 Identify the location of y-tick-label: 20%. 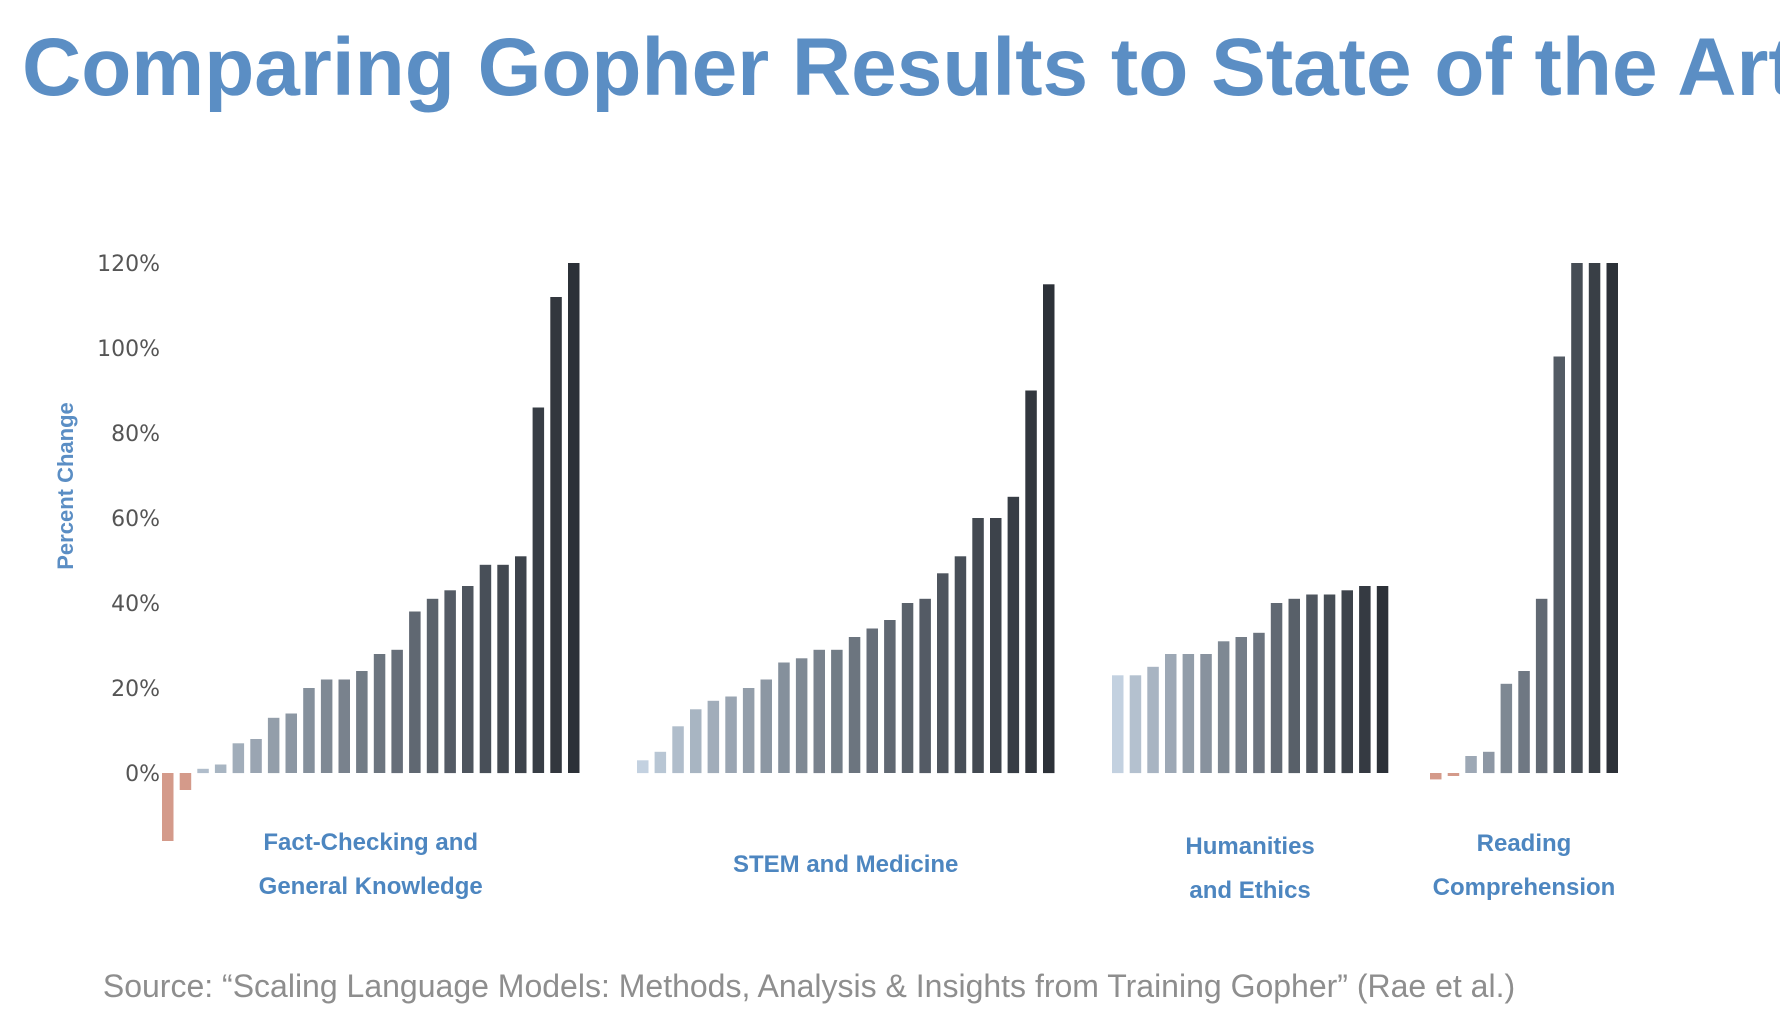
(135, 689).